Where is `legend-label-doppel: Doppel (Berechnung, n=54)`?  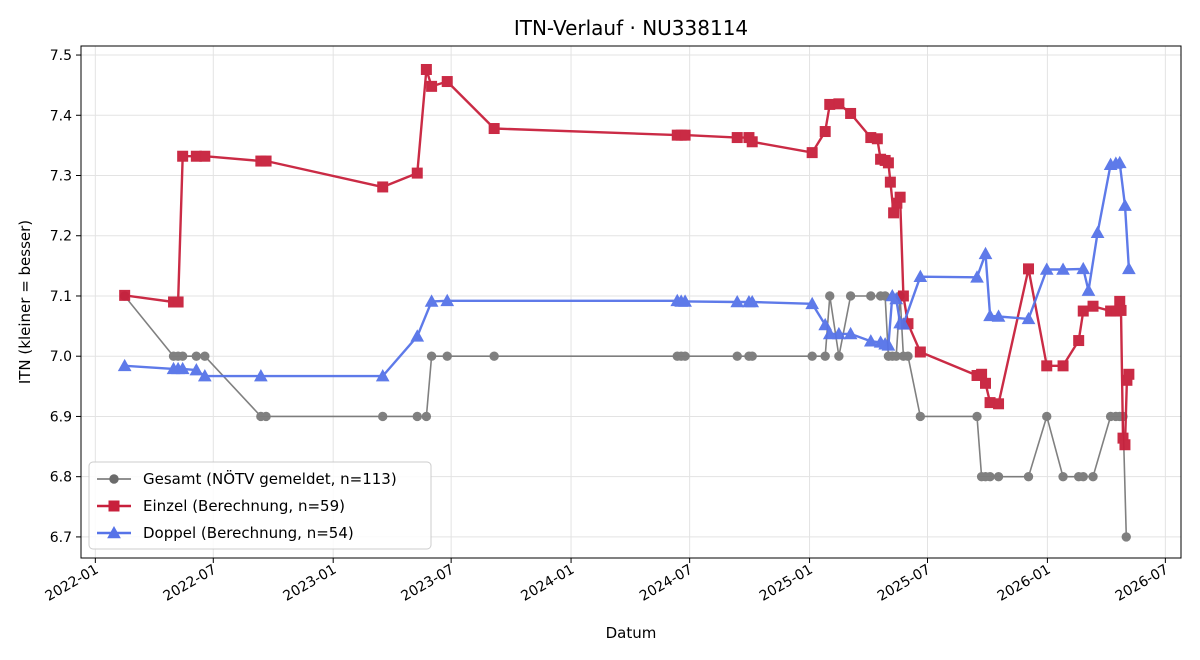
legend-label-doppel: Doppel (Berechnung, n=54) is located at coordinates (248, 533).